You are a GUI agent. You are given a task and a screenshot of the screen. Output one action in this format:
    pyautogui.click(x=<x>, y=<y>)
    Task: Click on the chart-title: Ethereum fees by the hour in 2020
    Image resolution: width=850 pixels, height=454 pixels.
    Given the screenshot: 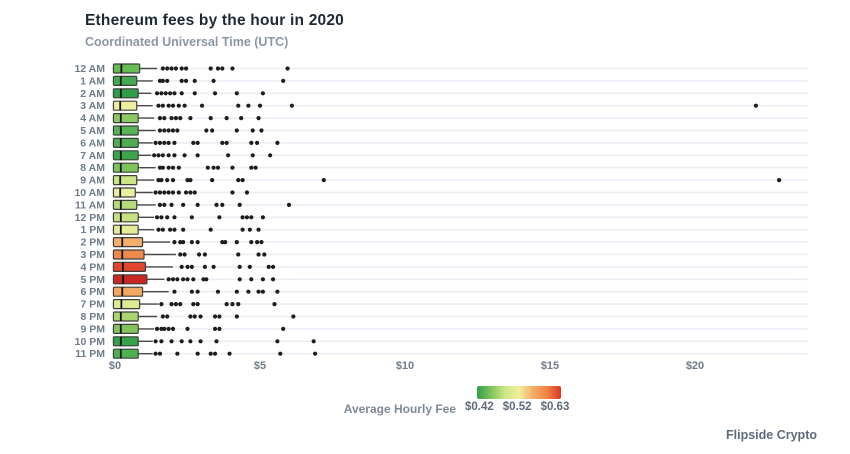 What is the action you would take?
    pyautogui.click(x=214, y=20)
    